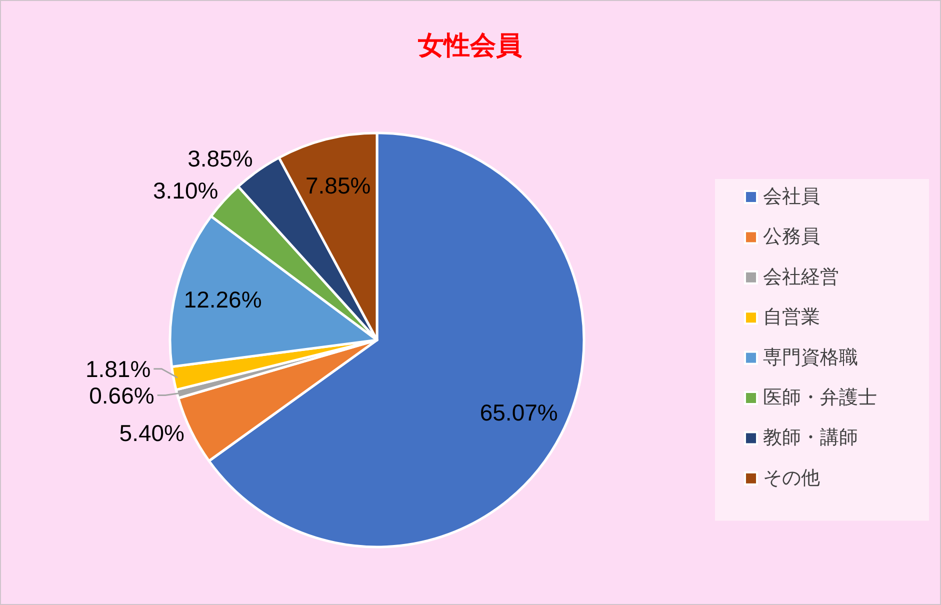 The height and width of the screenshot is (605, 941). What do you see at coordinates (791, 197) in the screenshot?
I see `legend-label: 会社員` at bounding box center [791, 197].